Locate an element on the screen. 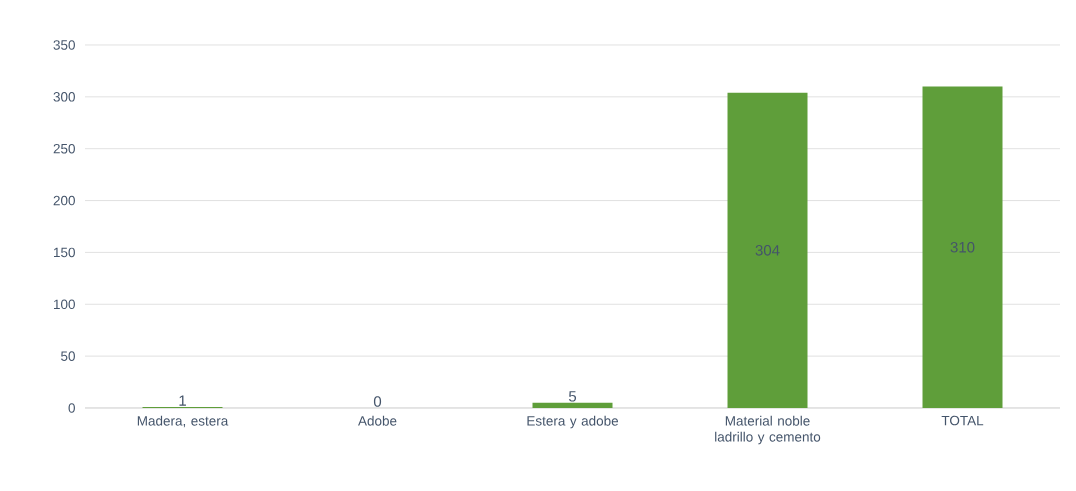 The image size is (1076, 491). data-label: 1 is located at coordinates (182, 400).